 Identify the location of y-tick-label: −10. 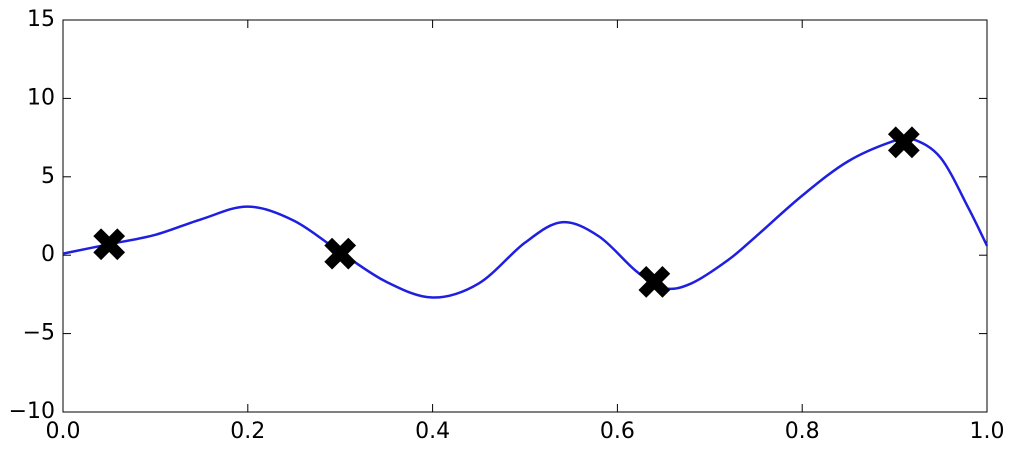
(32, 411).